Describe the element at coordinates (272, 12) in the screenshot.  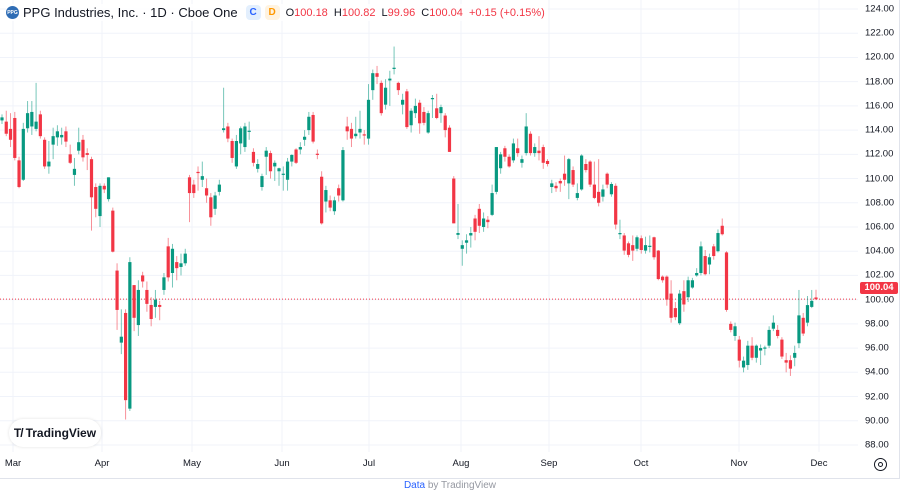
I see `d-badge: D` at that location.